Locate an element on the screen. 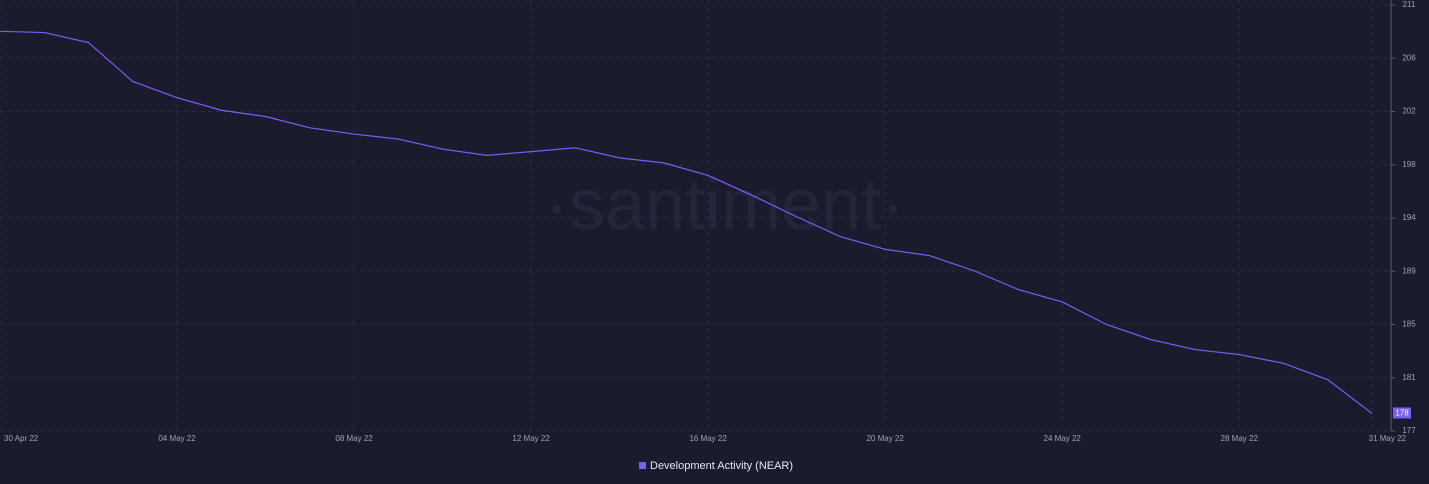 The image size is (1429, 484). value-label: 178 is located at coordinates (1402, 413).